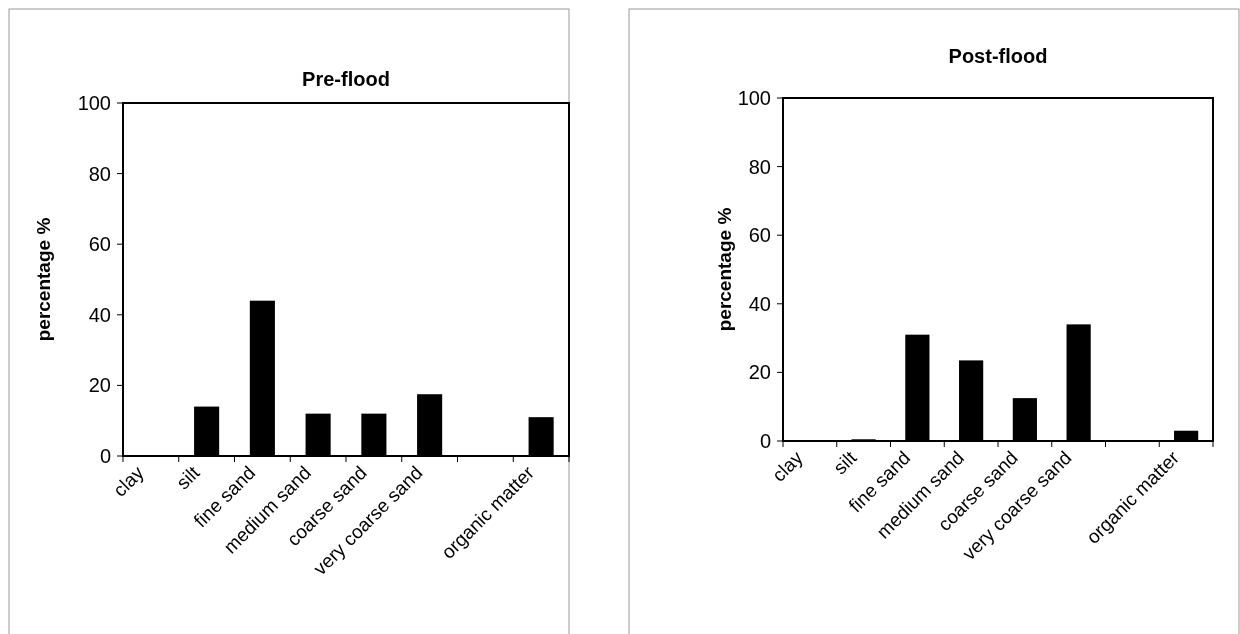 This screenshot has width=1240, height=634. I want to click on chart-title: Post-flood, so click(998, 56).